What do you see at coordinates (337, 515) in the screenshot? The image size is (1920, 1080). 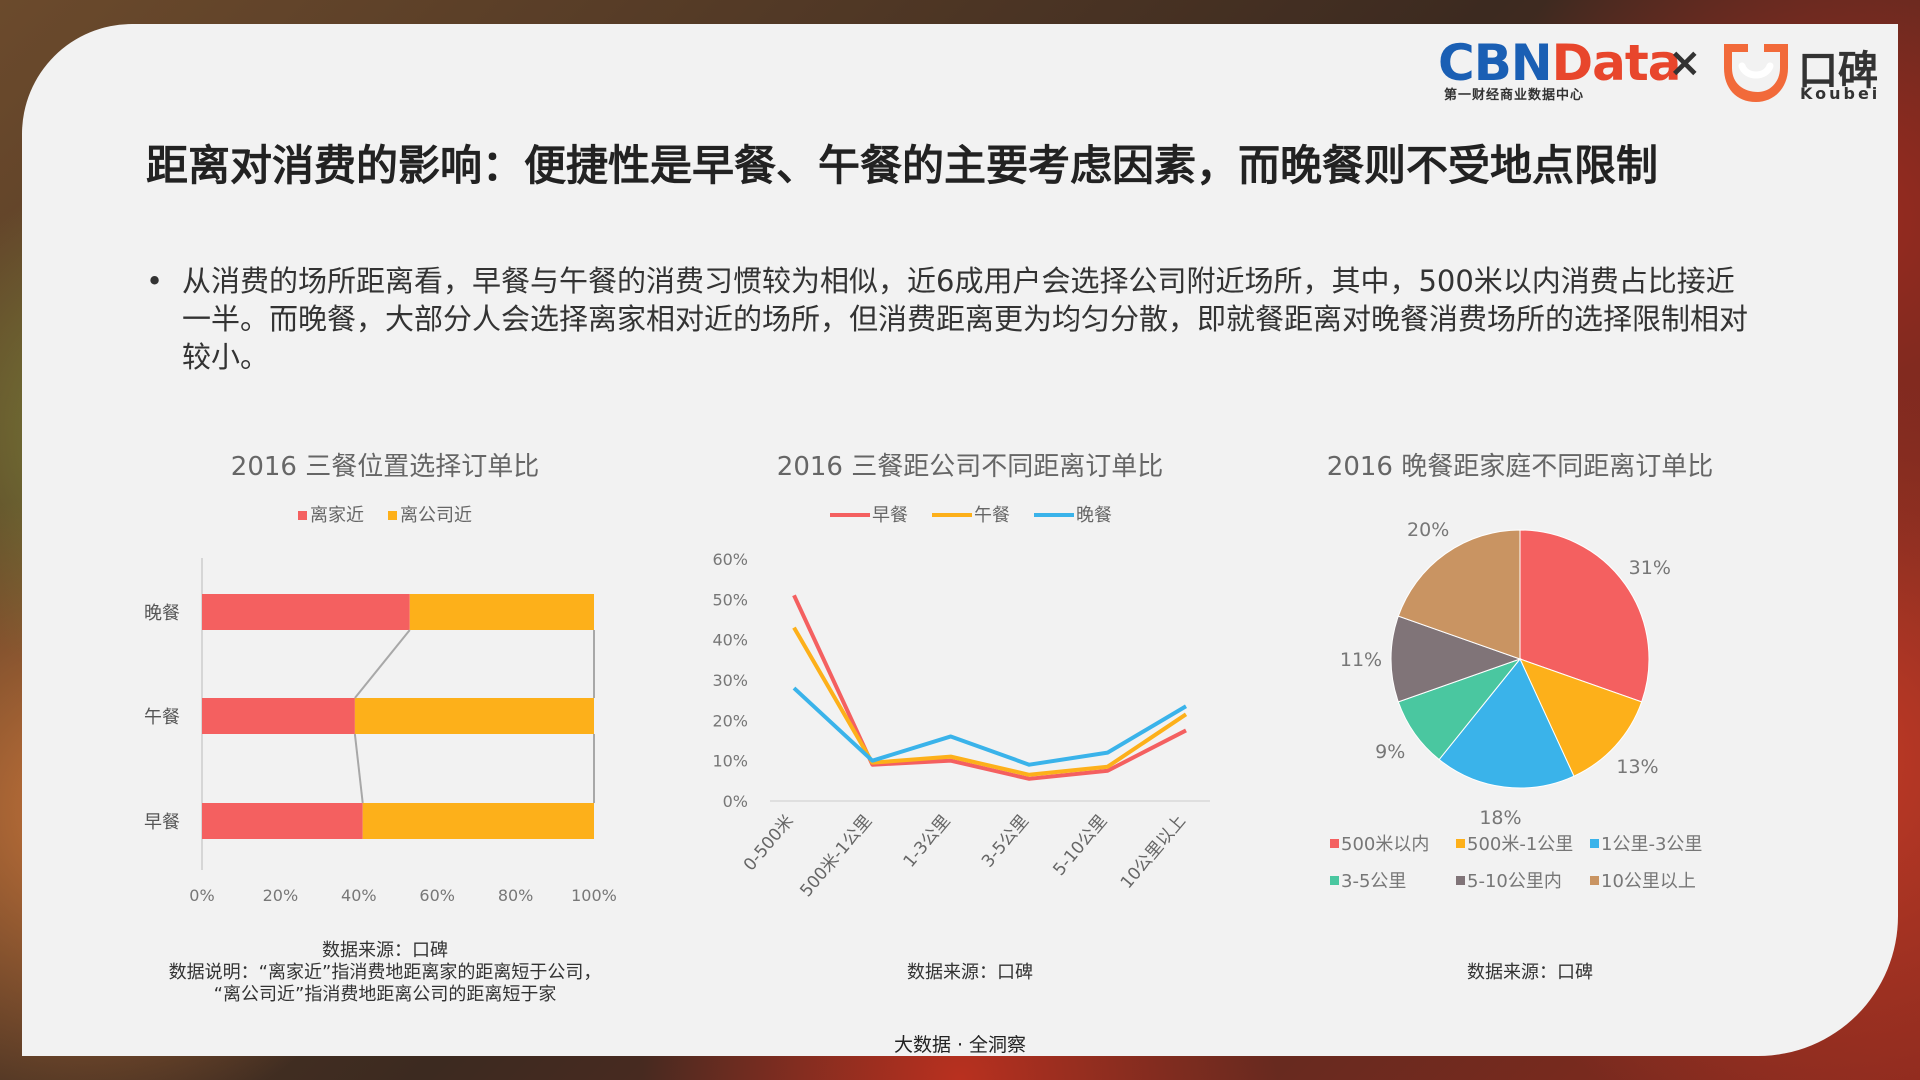 I see `legend-label: 离家近` at bounding box center [337, 515].